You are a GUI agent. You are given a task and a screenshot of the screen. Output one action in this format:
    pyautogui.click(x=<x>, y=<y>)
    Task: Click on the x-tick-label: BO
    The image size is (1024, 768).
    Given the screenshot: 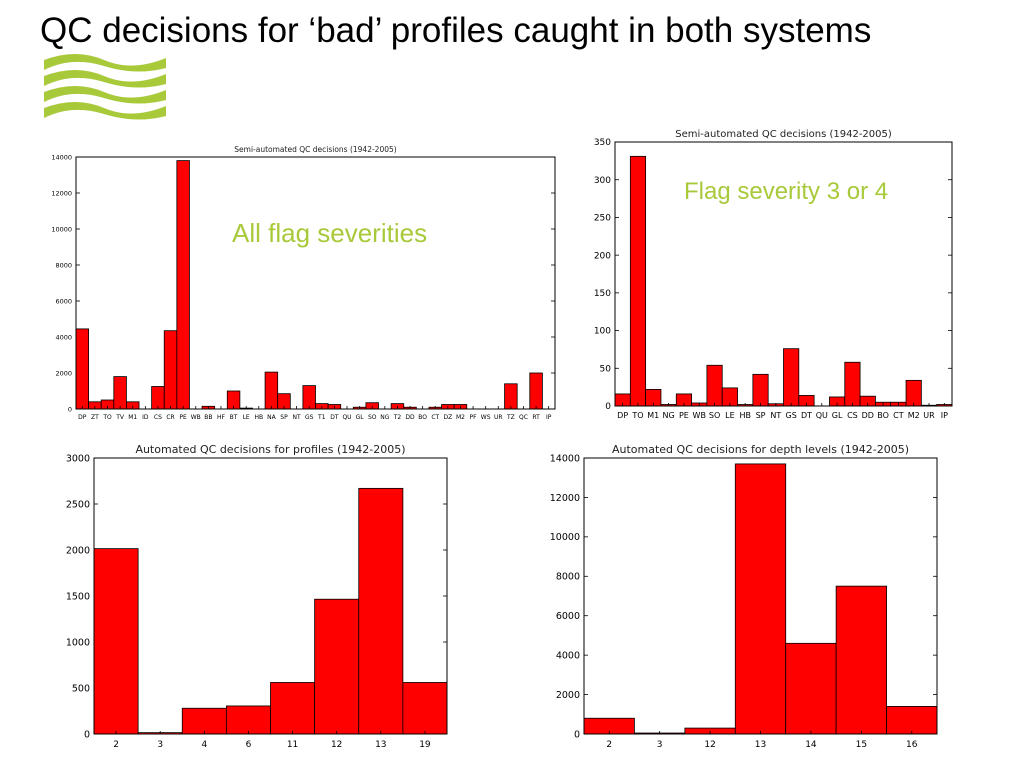 What is the action you would take?
    pyautogui.click(x=422, y=417)
    